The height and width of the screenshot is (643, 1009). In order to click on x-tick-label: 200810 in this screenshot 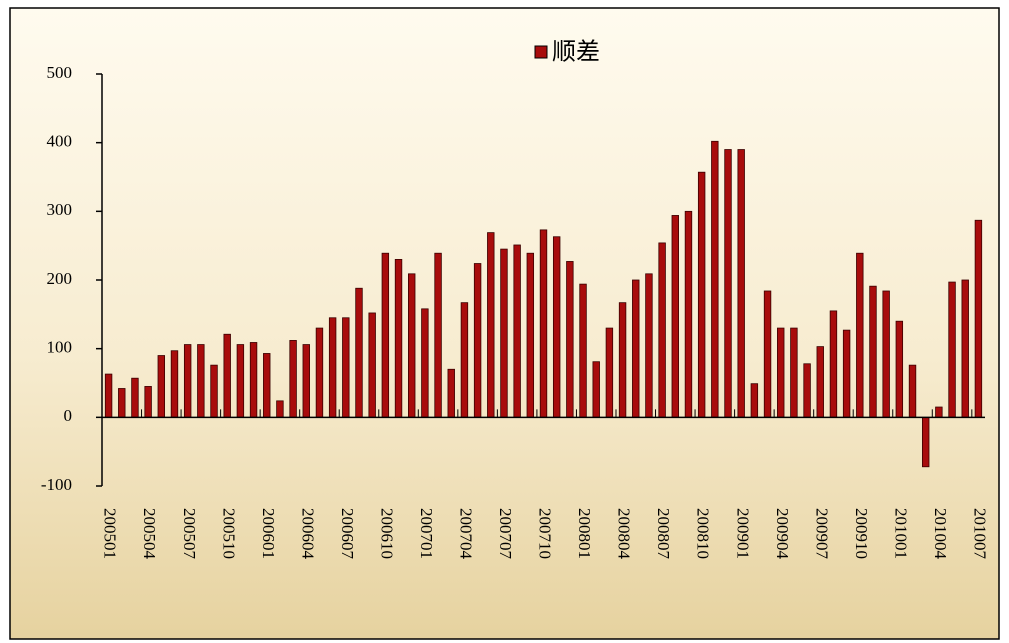, I will do `click(703, 533)`.